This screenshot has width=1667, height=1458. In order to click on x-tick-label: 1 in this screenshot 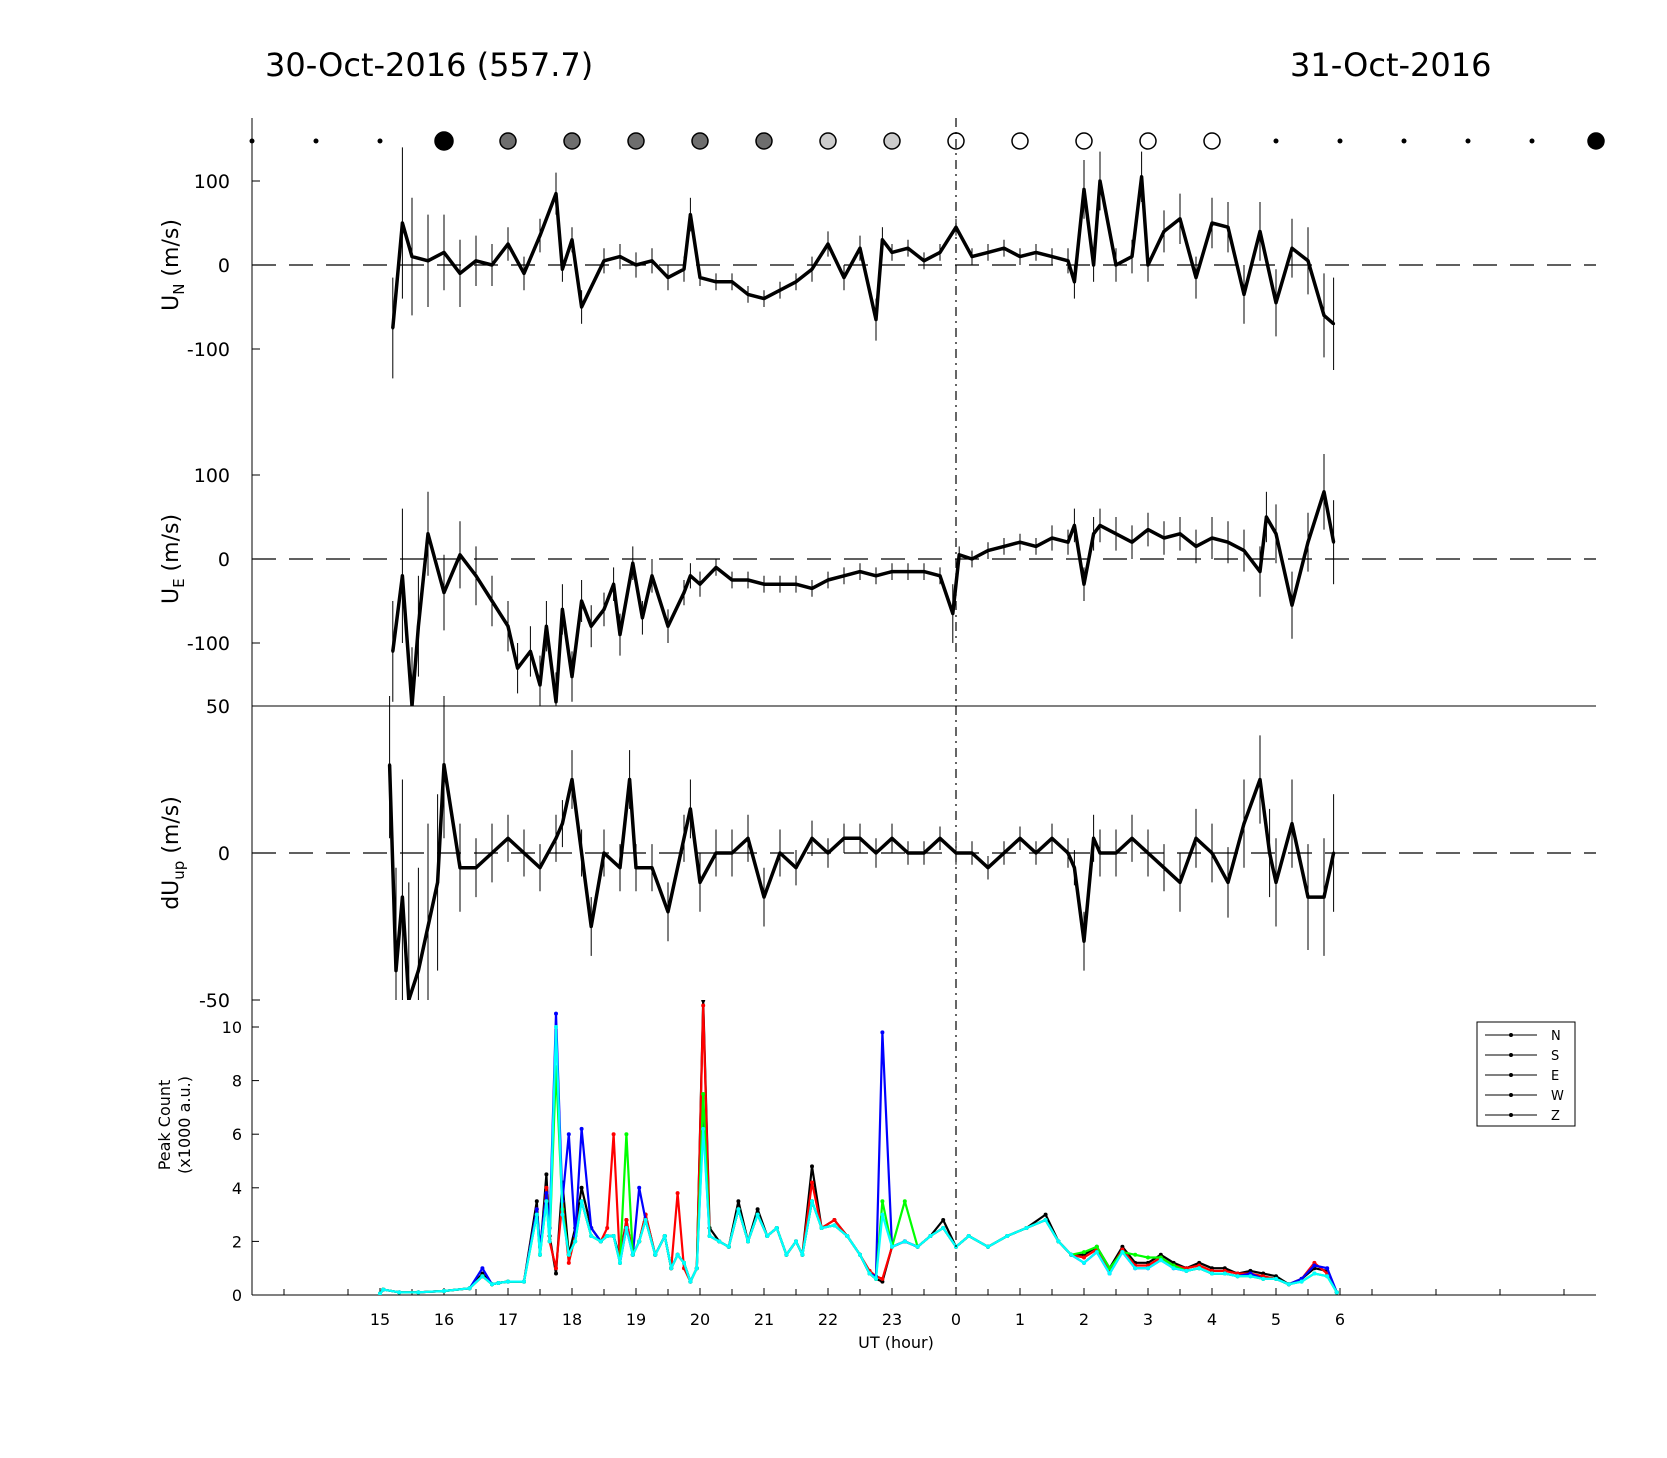, I will do `click(1020, 1319)`.